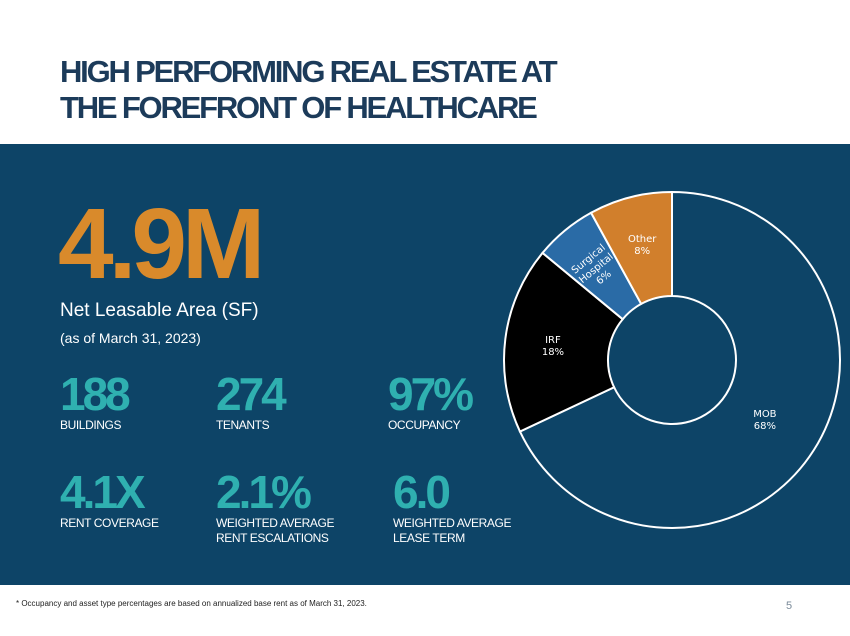 Image resolution: width=850 pixels, height=636 pixels. I want to click on stat-value: 2.1%, so click(264, 492).